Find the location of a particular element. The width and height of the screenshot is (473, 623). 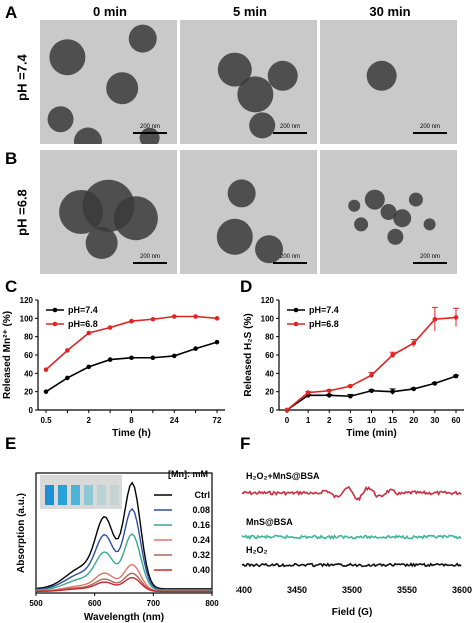

x-tick-label: 600 is located at coordinates (95, 603).